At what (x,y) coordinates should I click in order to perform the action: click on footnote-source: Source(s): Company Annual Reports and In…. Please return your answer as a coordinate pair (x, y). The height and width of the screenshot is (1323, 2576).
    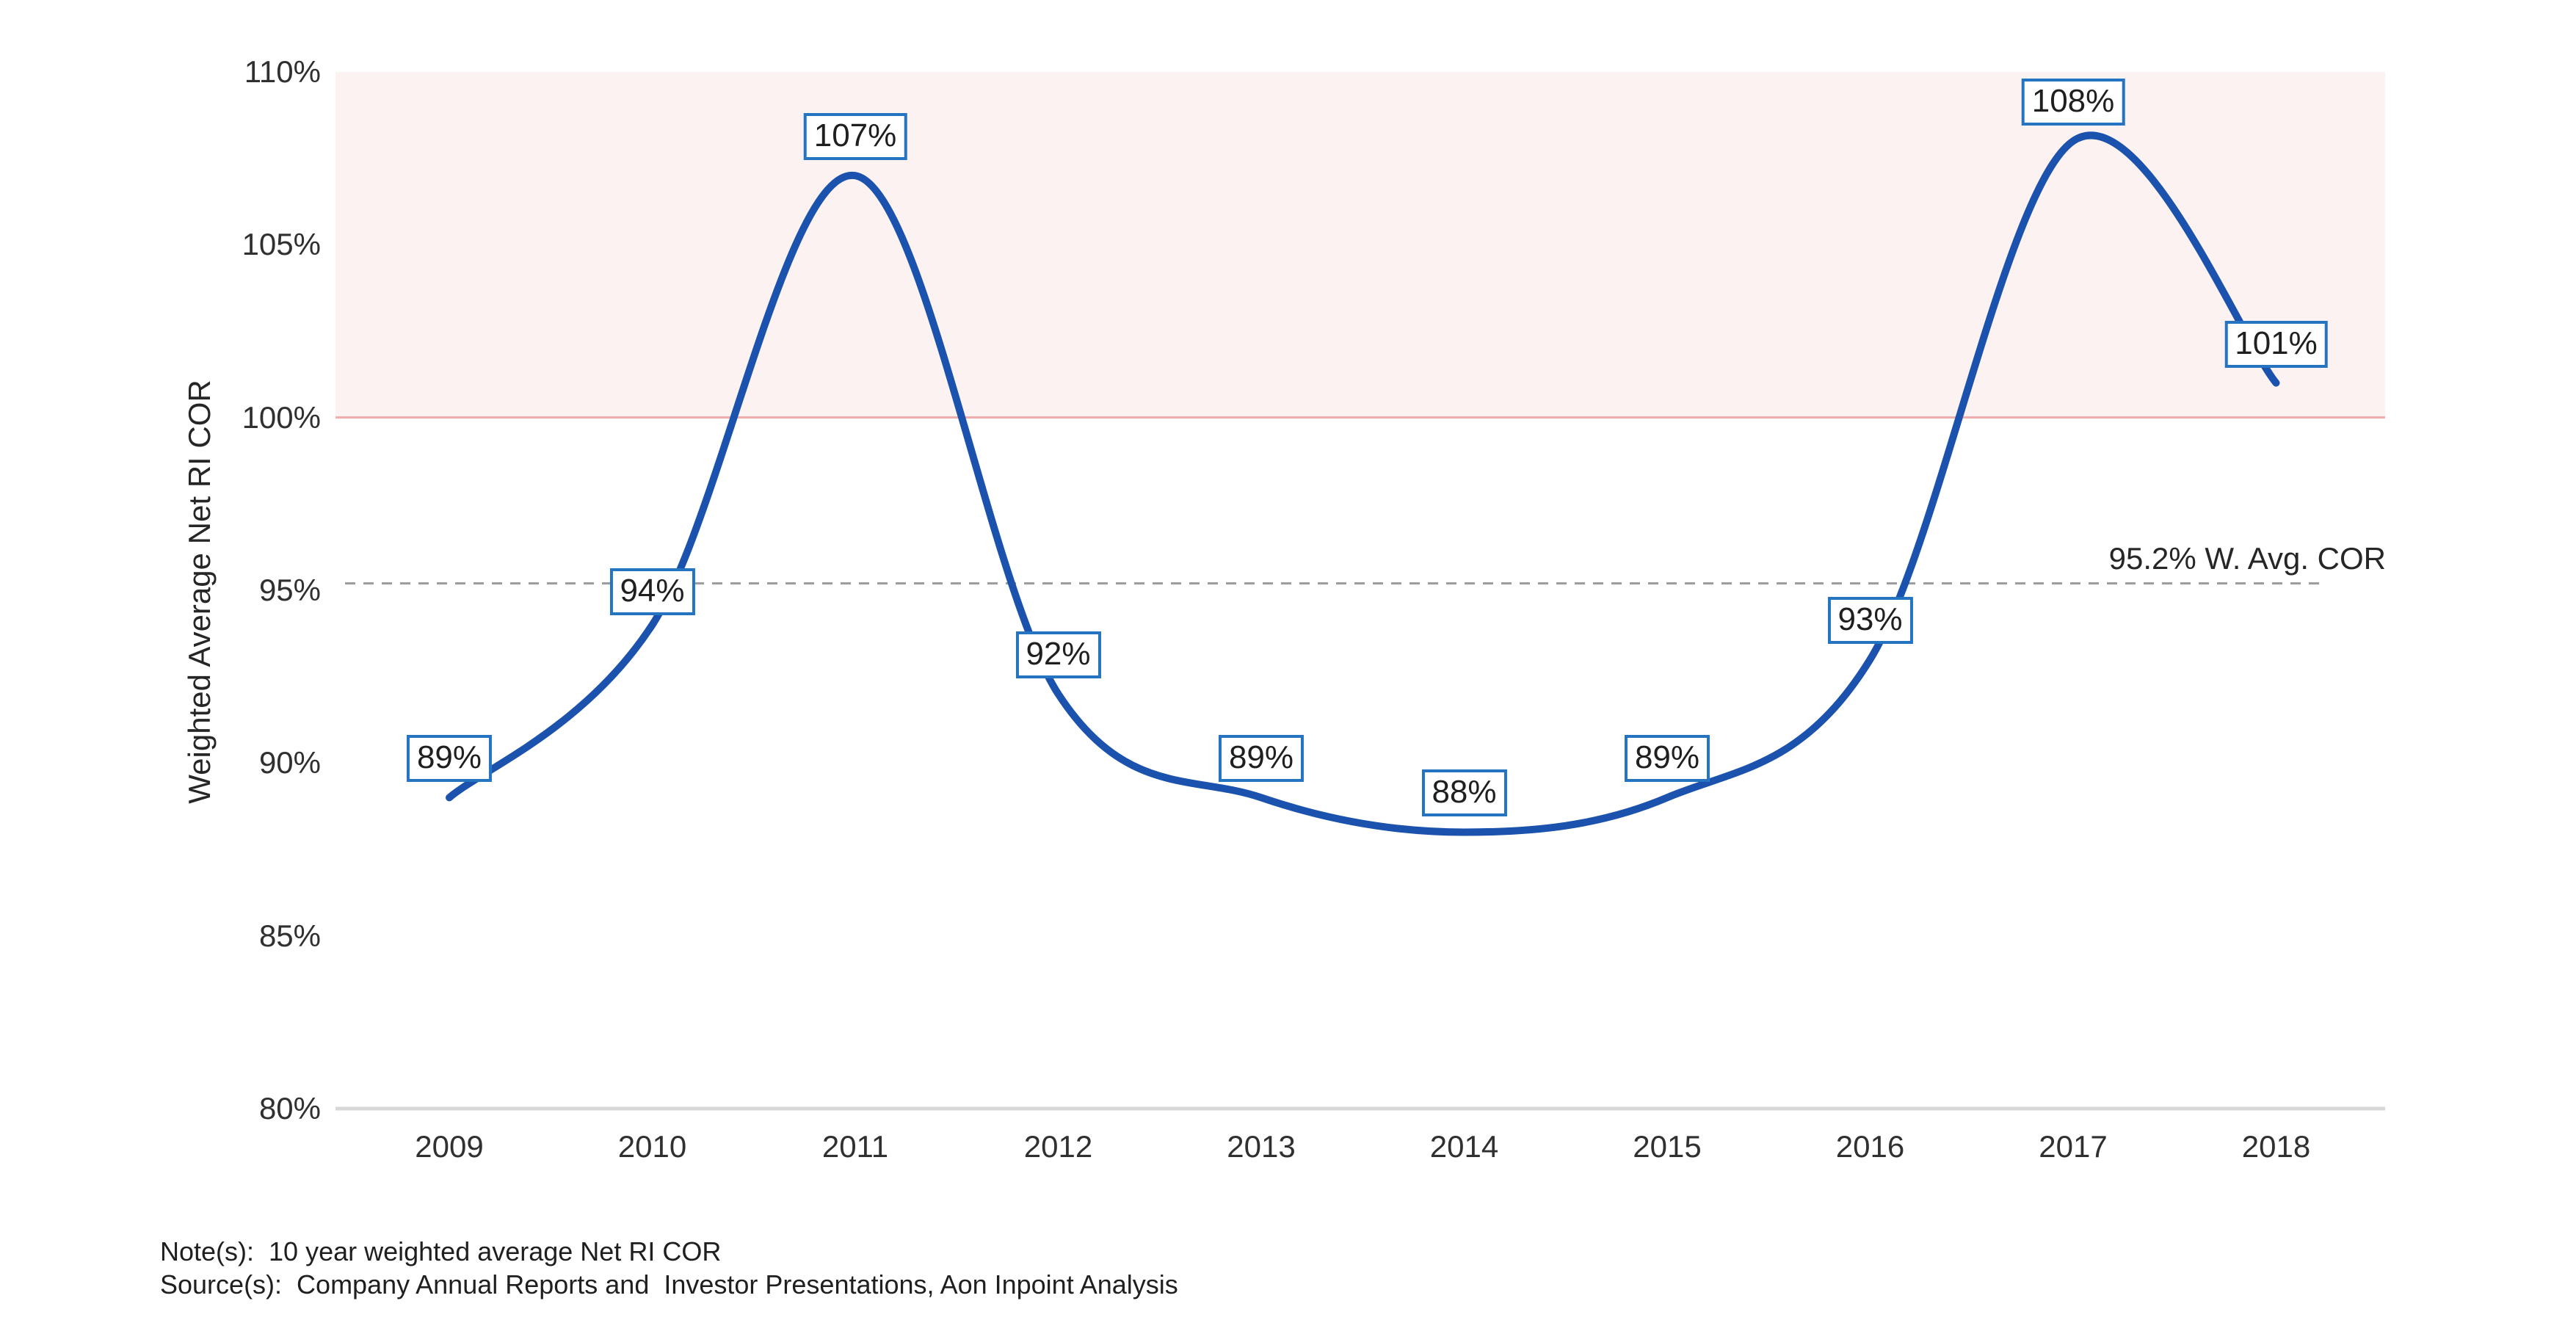
    Looking at the image, I should click on (669, 1284).